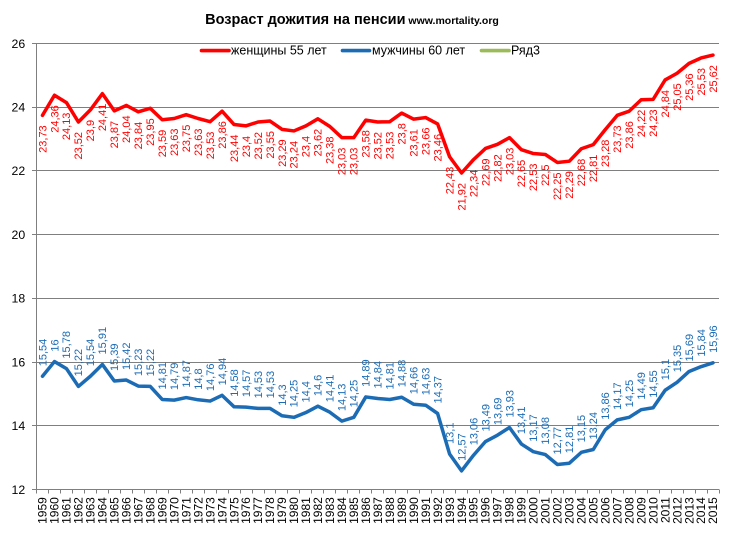  Describe the element at coordinates (438, 390) in the screenshot. I see `svg-text: 14,37` at that location.